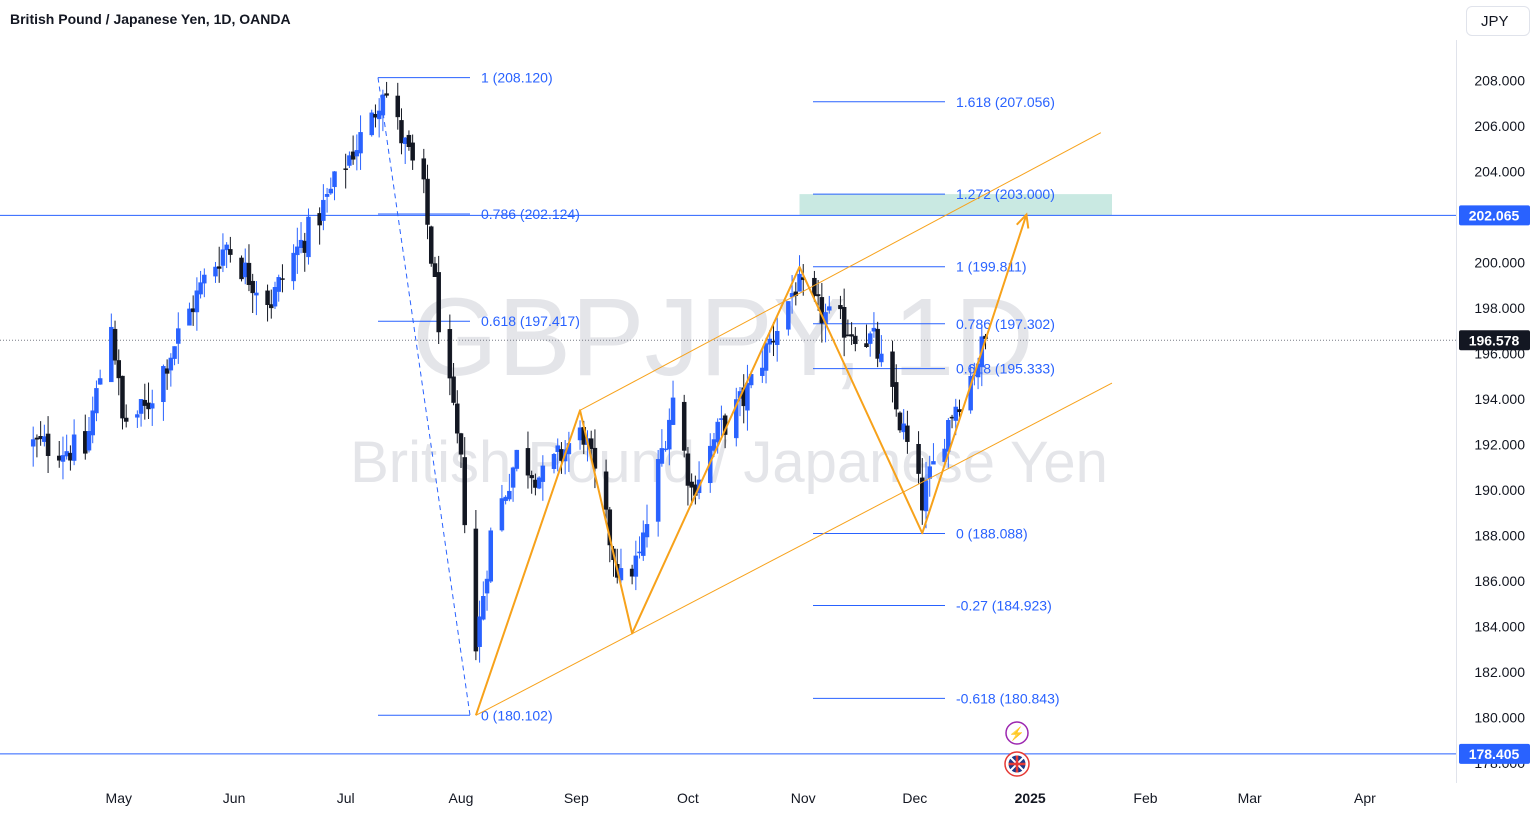  I want to click on x-tick-label: Feb, so click(1145, 798).